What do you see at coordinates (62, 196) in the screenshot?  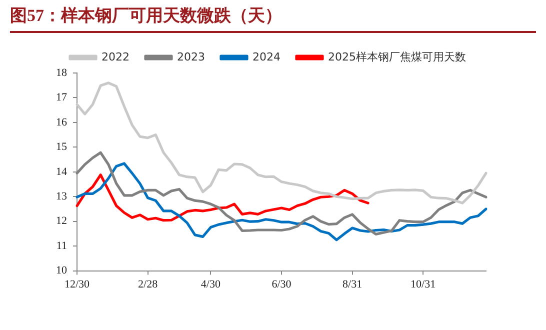 I see `y-tick-label: 13` at bounding box center [62, 196].